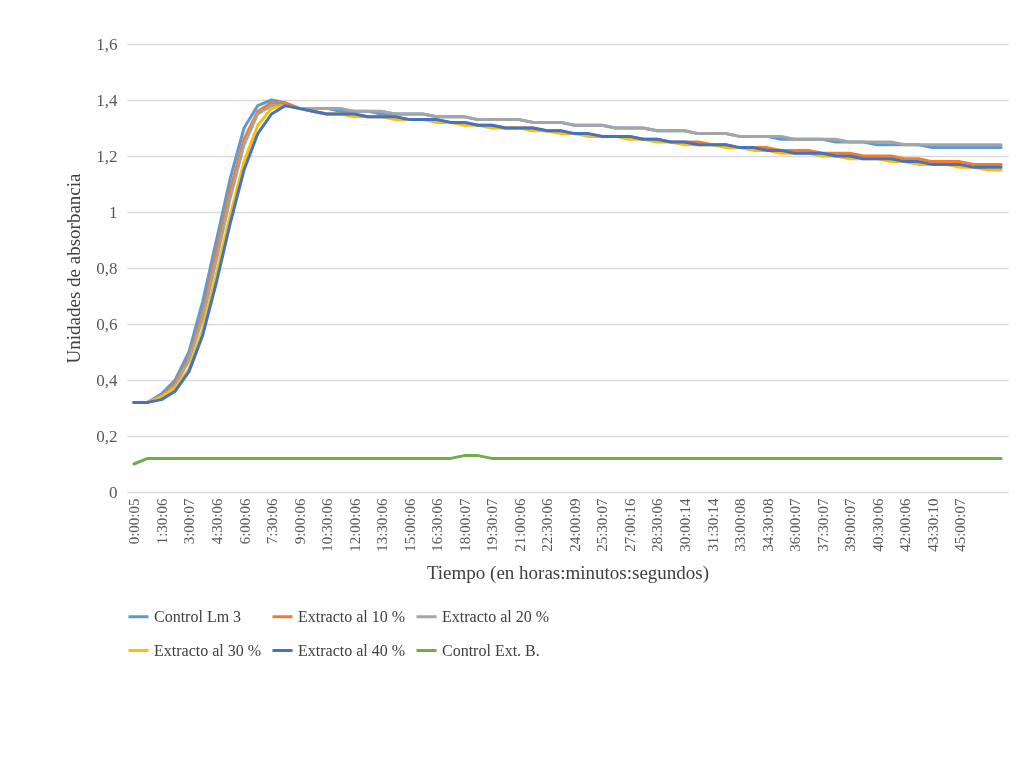  What do you see at coordinates (107, 380) in the screenshot?
I see `y-tick-label: 0,4` at bounding box center [107, 380].